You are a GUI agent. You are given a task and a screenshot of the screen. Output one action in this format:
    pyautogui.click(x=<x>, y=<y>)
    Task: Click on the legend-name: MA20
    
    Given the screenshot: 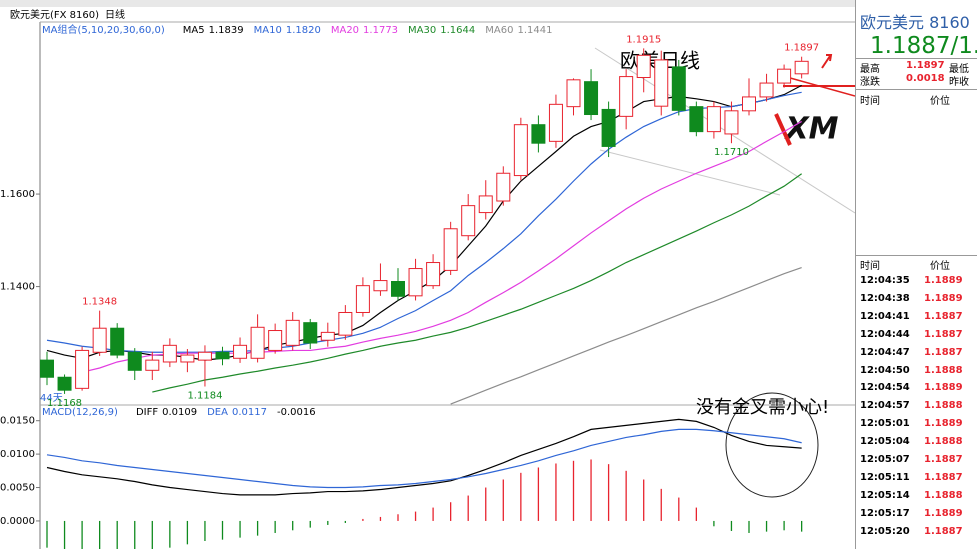 What is the action you would take?
    pyautogui.click(x=345, y=30)
    